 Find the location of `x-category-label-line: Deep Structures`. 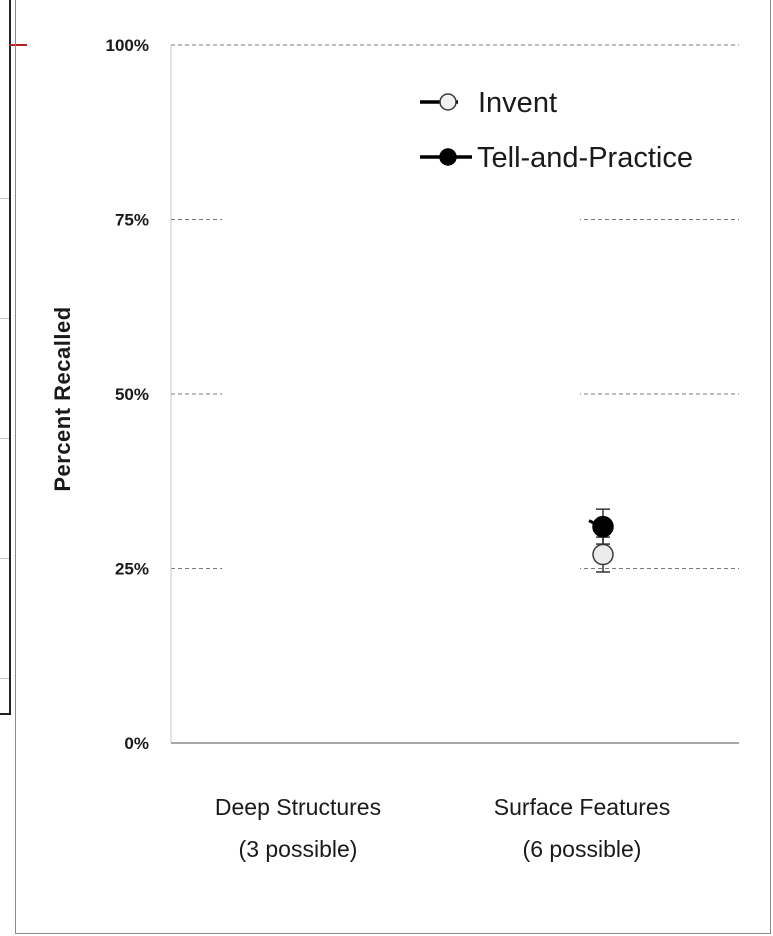

x-category-label-line: Deep Structures is located at coordinates (298, 807).